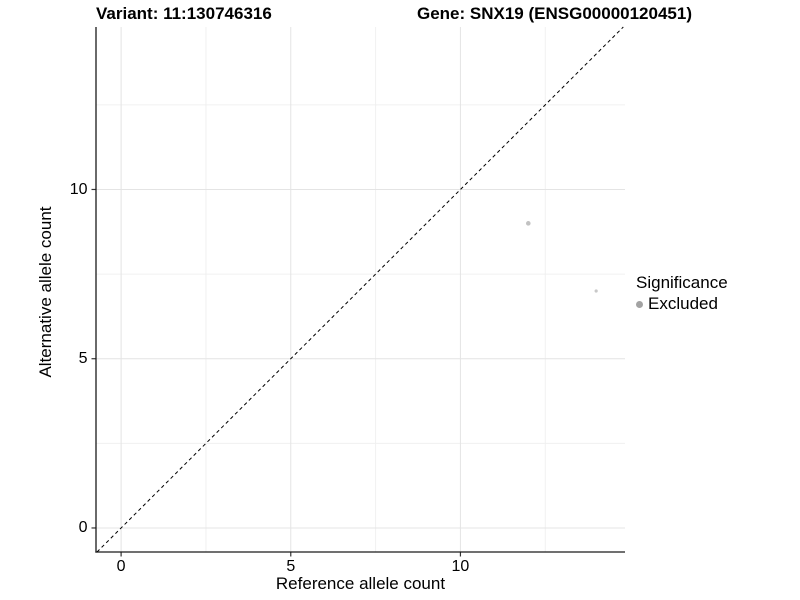  I want to click on y-tick-label: 0, so click(83, 528).